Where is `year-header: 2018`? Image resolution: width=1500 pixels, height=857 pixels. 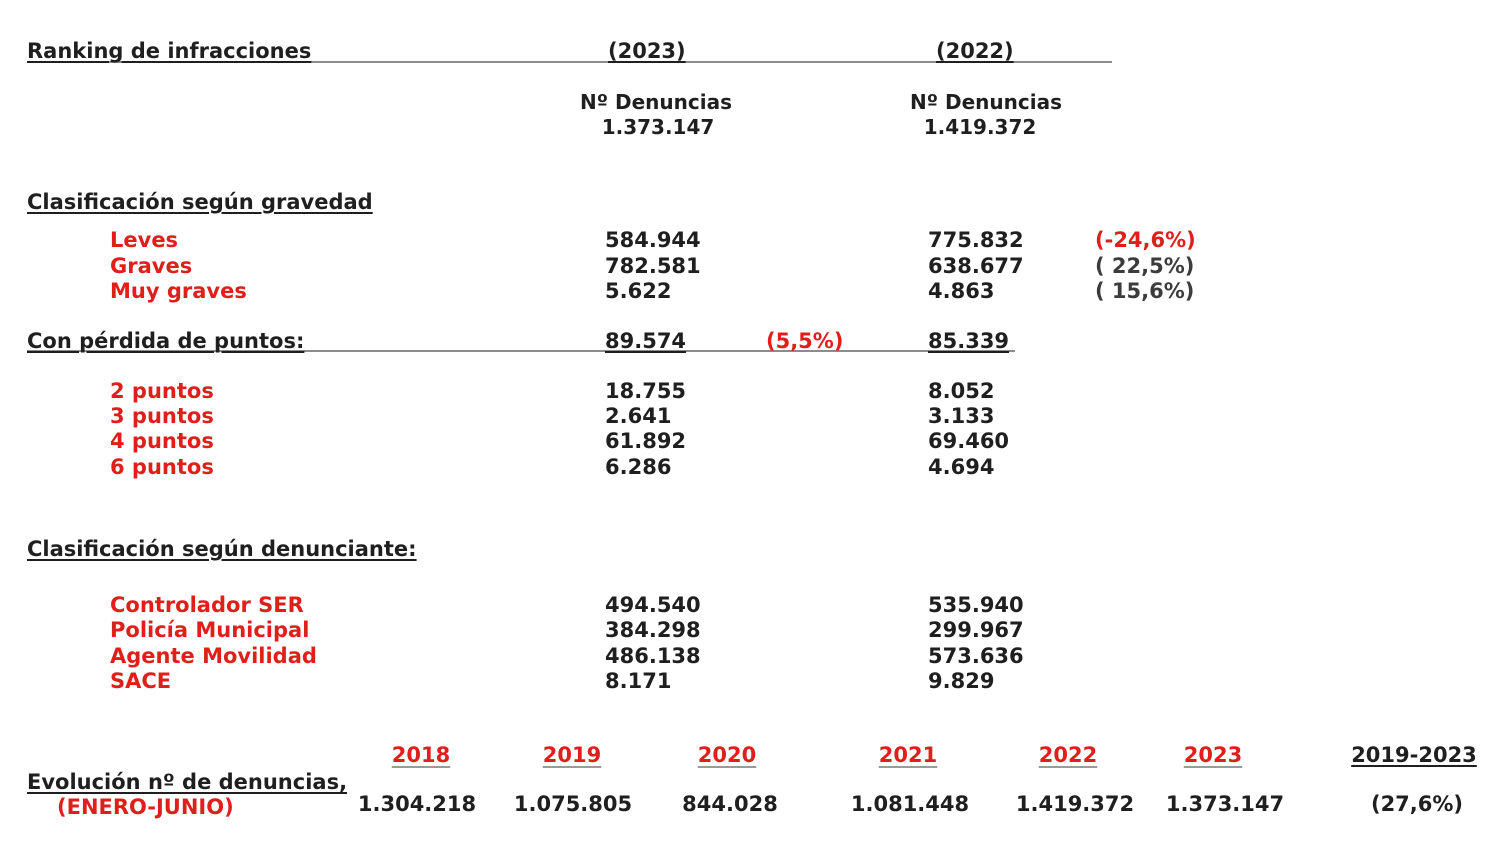 year-header: 2018 is located at coordinates (421, 755).